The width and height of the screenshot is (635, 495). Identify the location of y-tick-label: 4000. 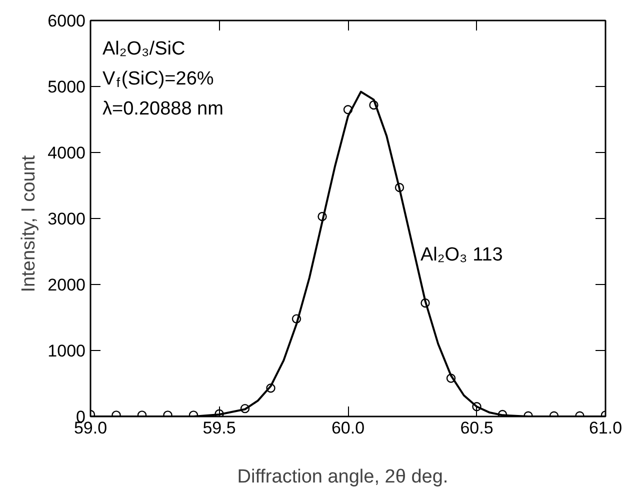
(67, 153).